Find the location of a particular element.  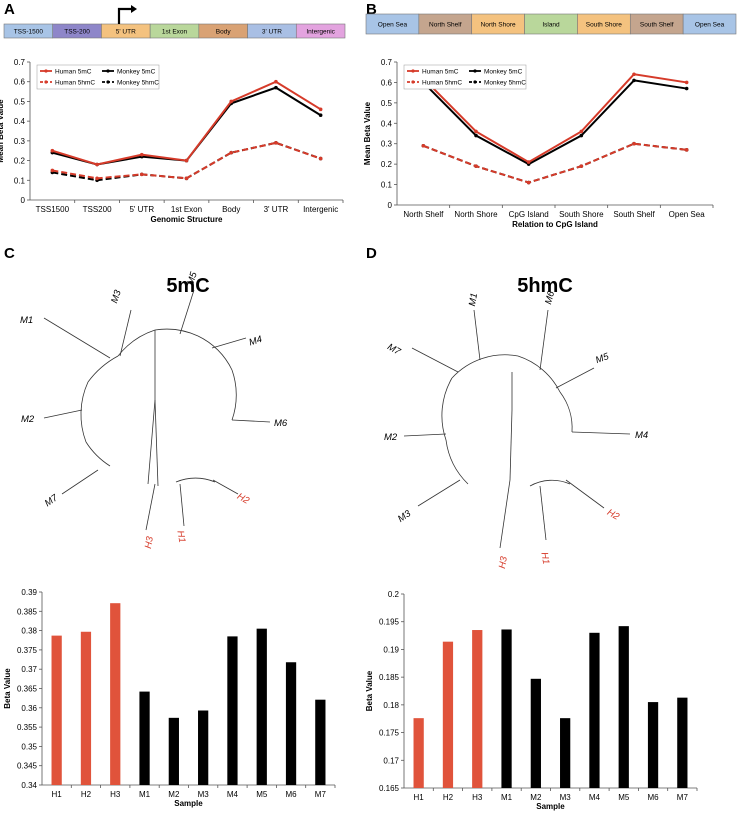

5hmc-circular-dendrogram is located at coordinates (517, 429).